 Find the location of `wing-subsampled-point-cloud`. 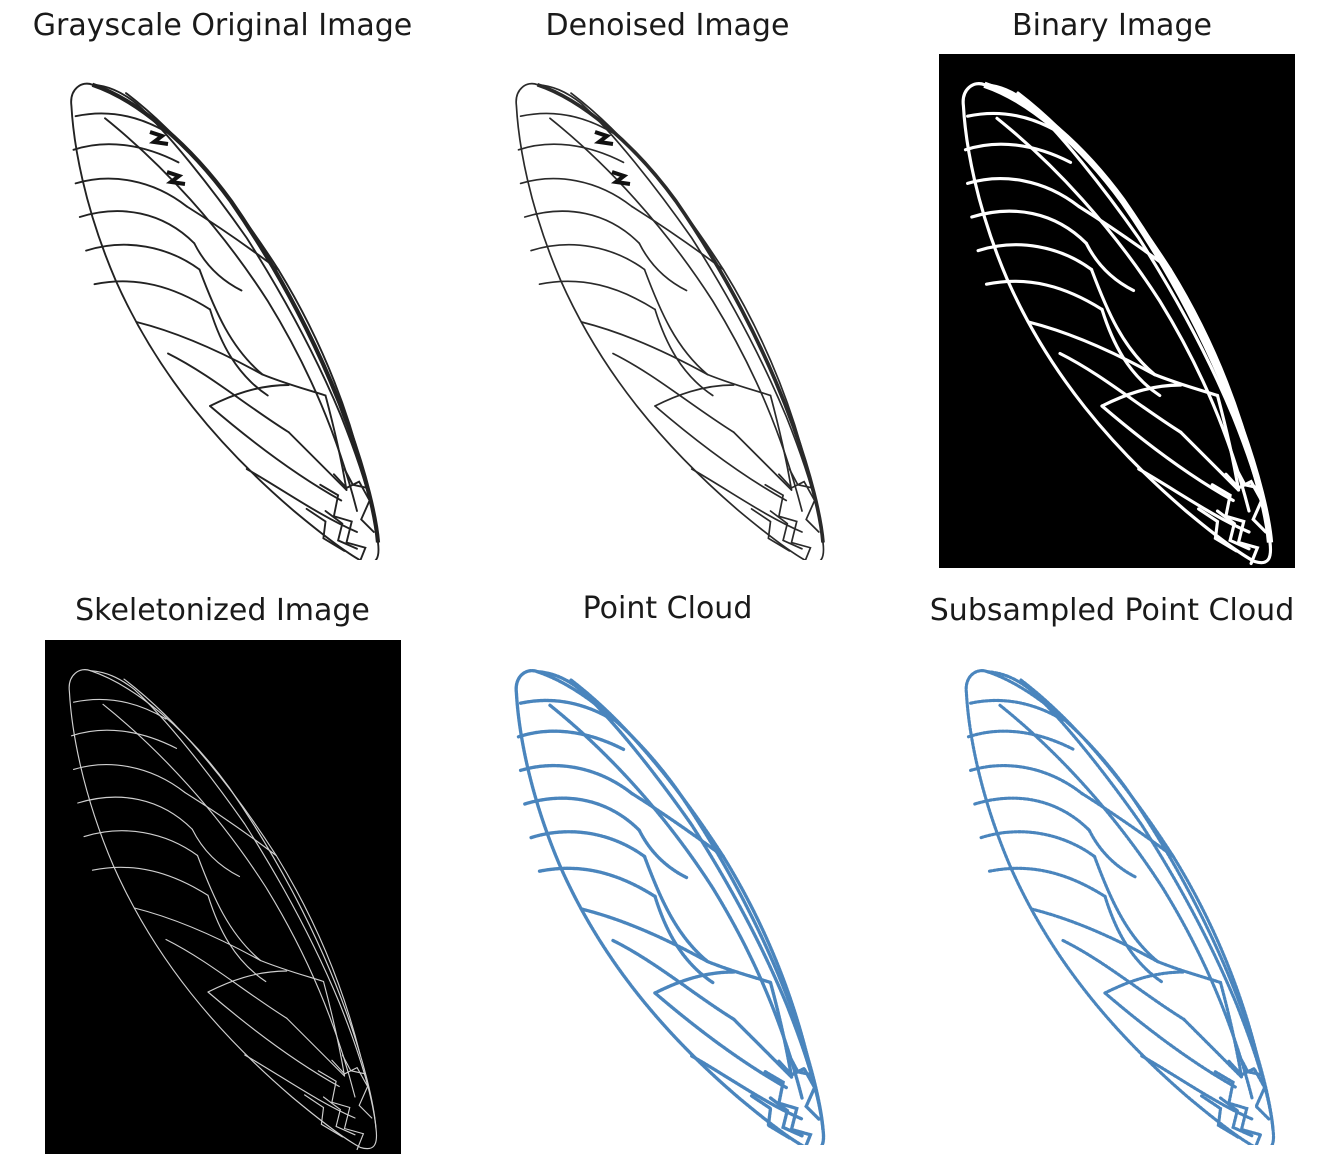

wing-subsampled-point-cloud is located at coordinates (1120, 895).